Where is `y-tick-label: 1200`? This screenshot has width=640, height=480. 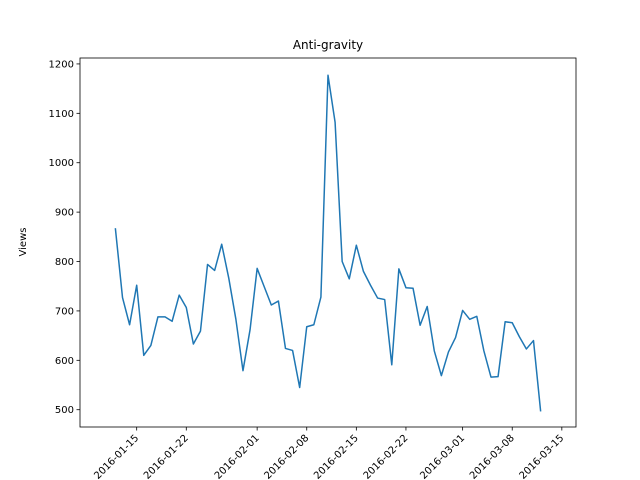
y-tick-label: 1200 is located at coordinates (61, 64).